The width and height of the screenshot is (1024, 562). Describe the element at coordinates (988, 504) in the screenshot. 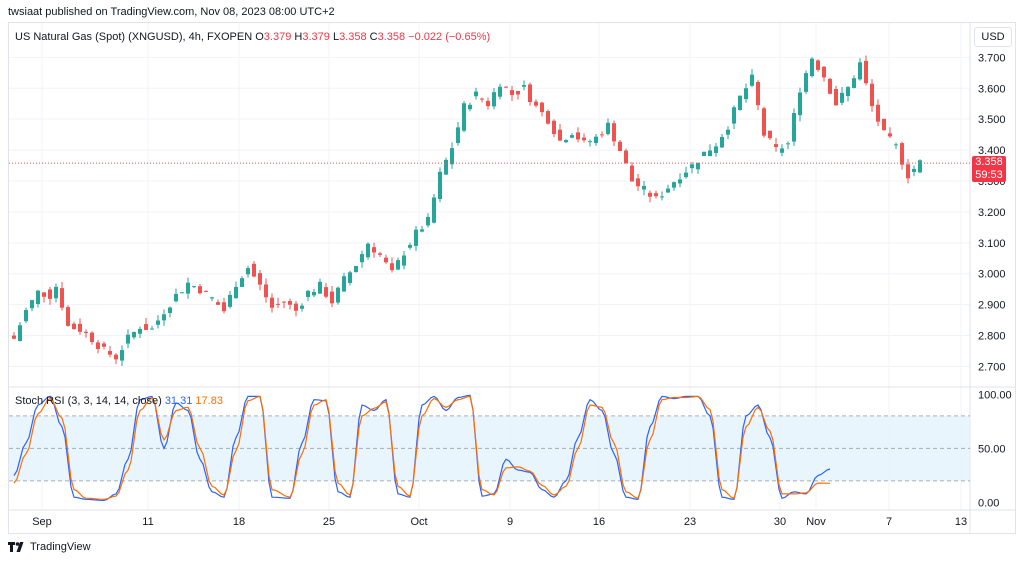

I see `stoch-rsi-y-tick-label: 0.00` at that location.